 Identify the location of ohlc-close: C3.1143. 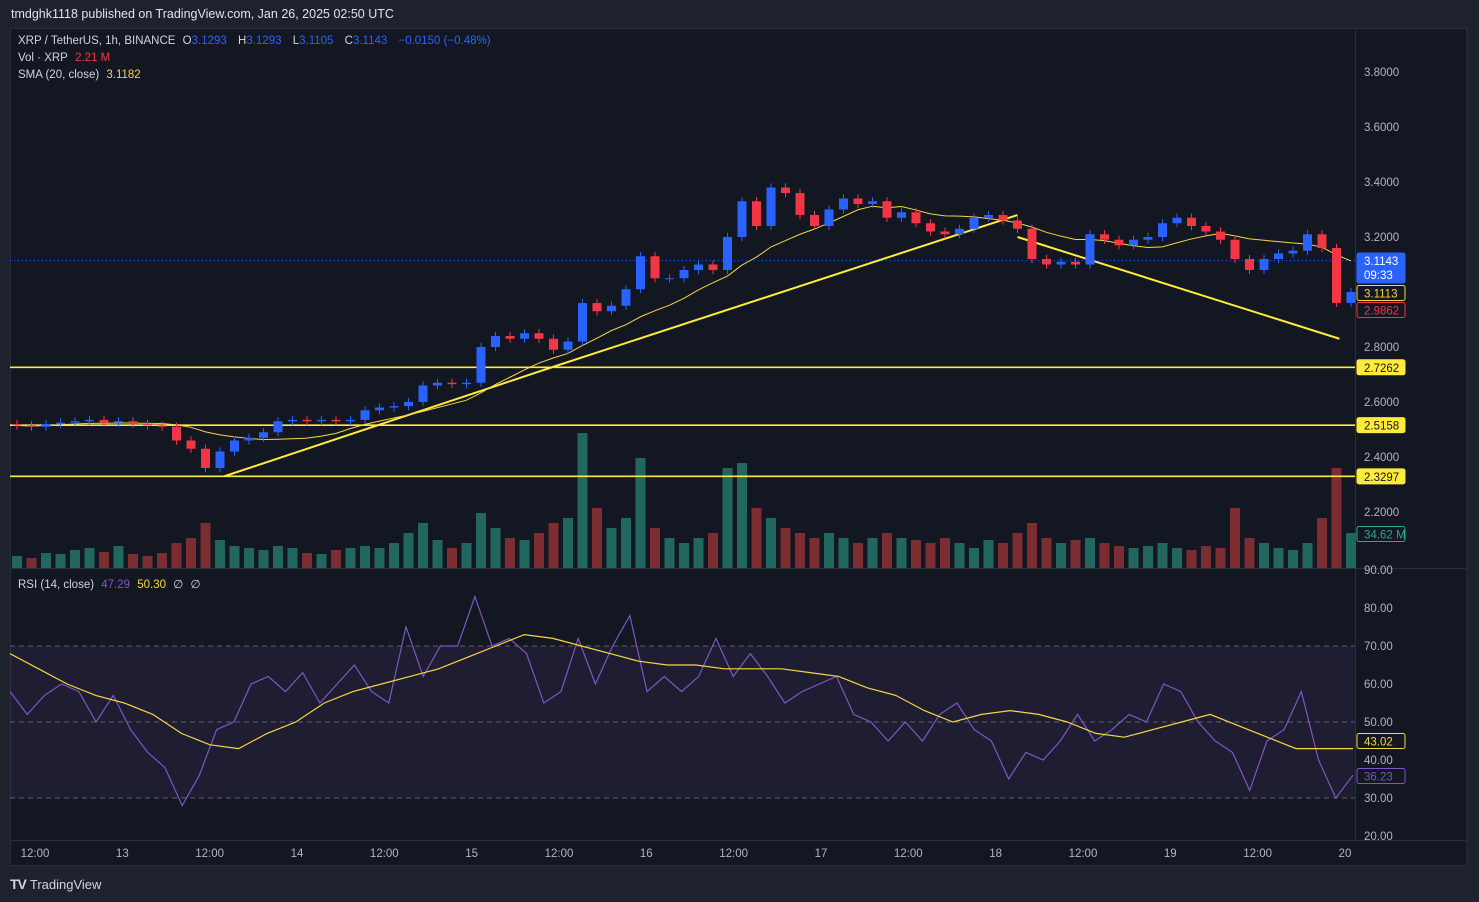
(366, 41).